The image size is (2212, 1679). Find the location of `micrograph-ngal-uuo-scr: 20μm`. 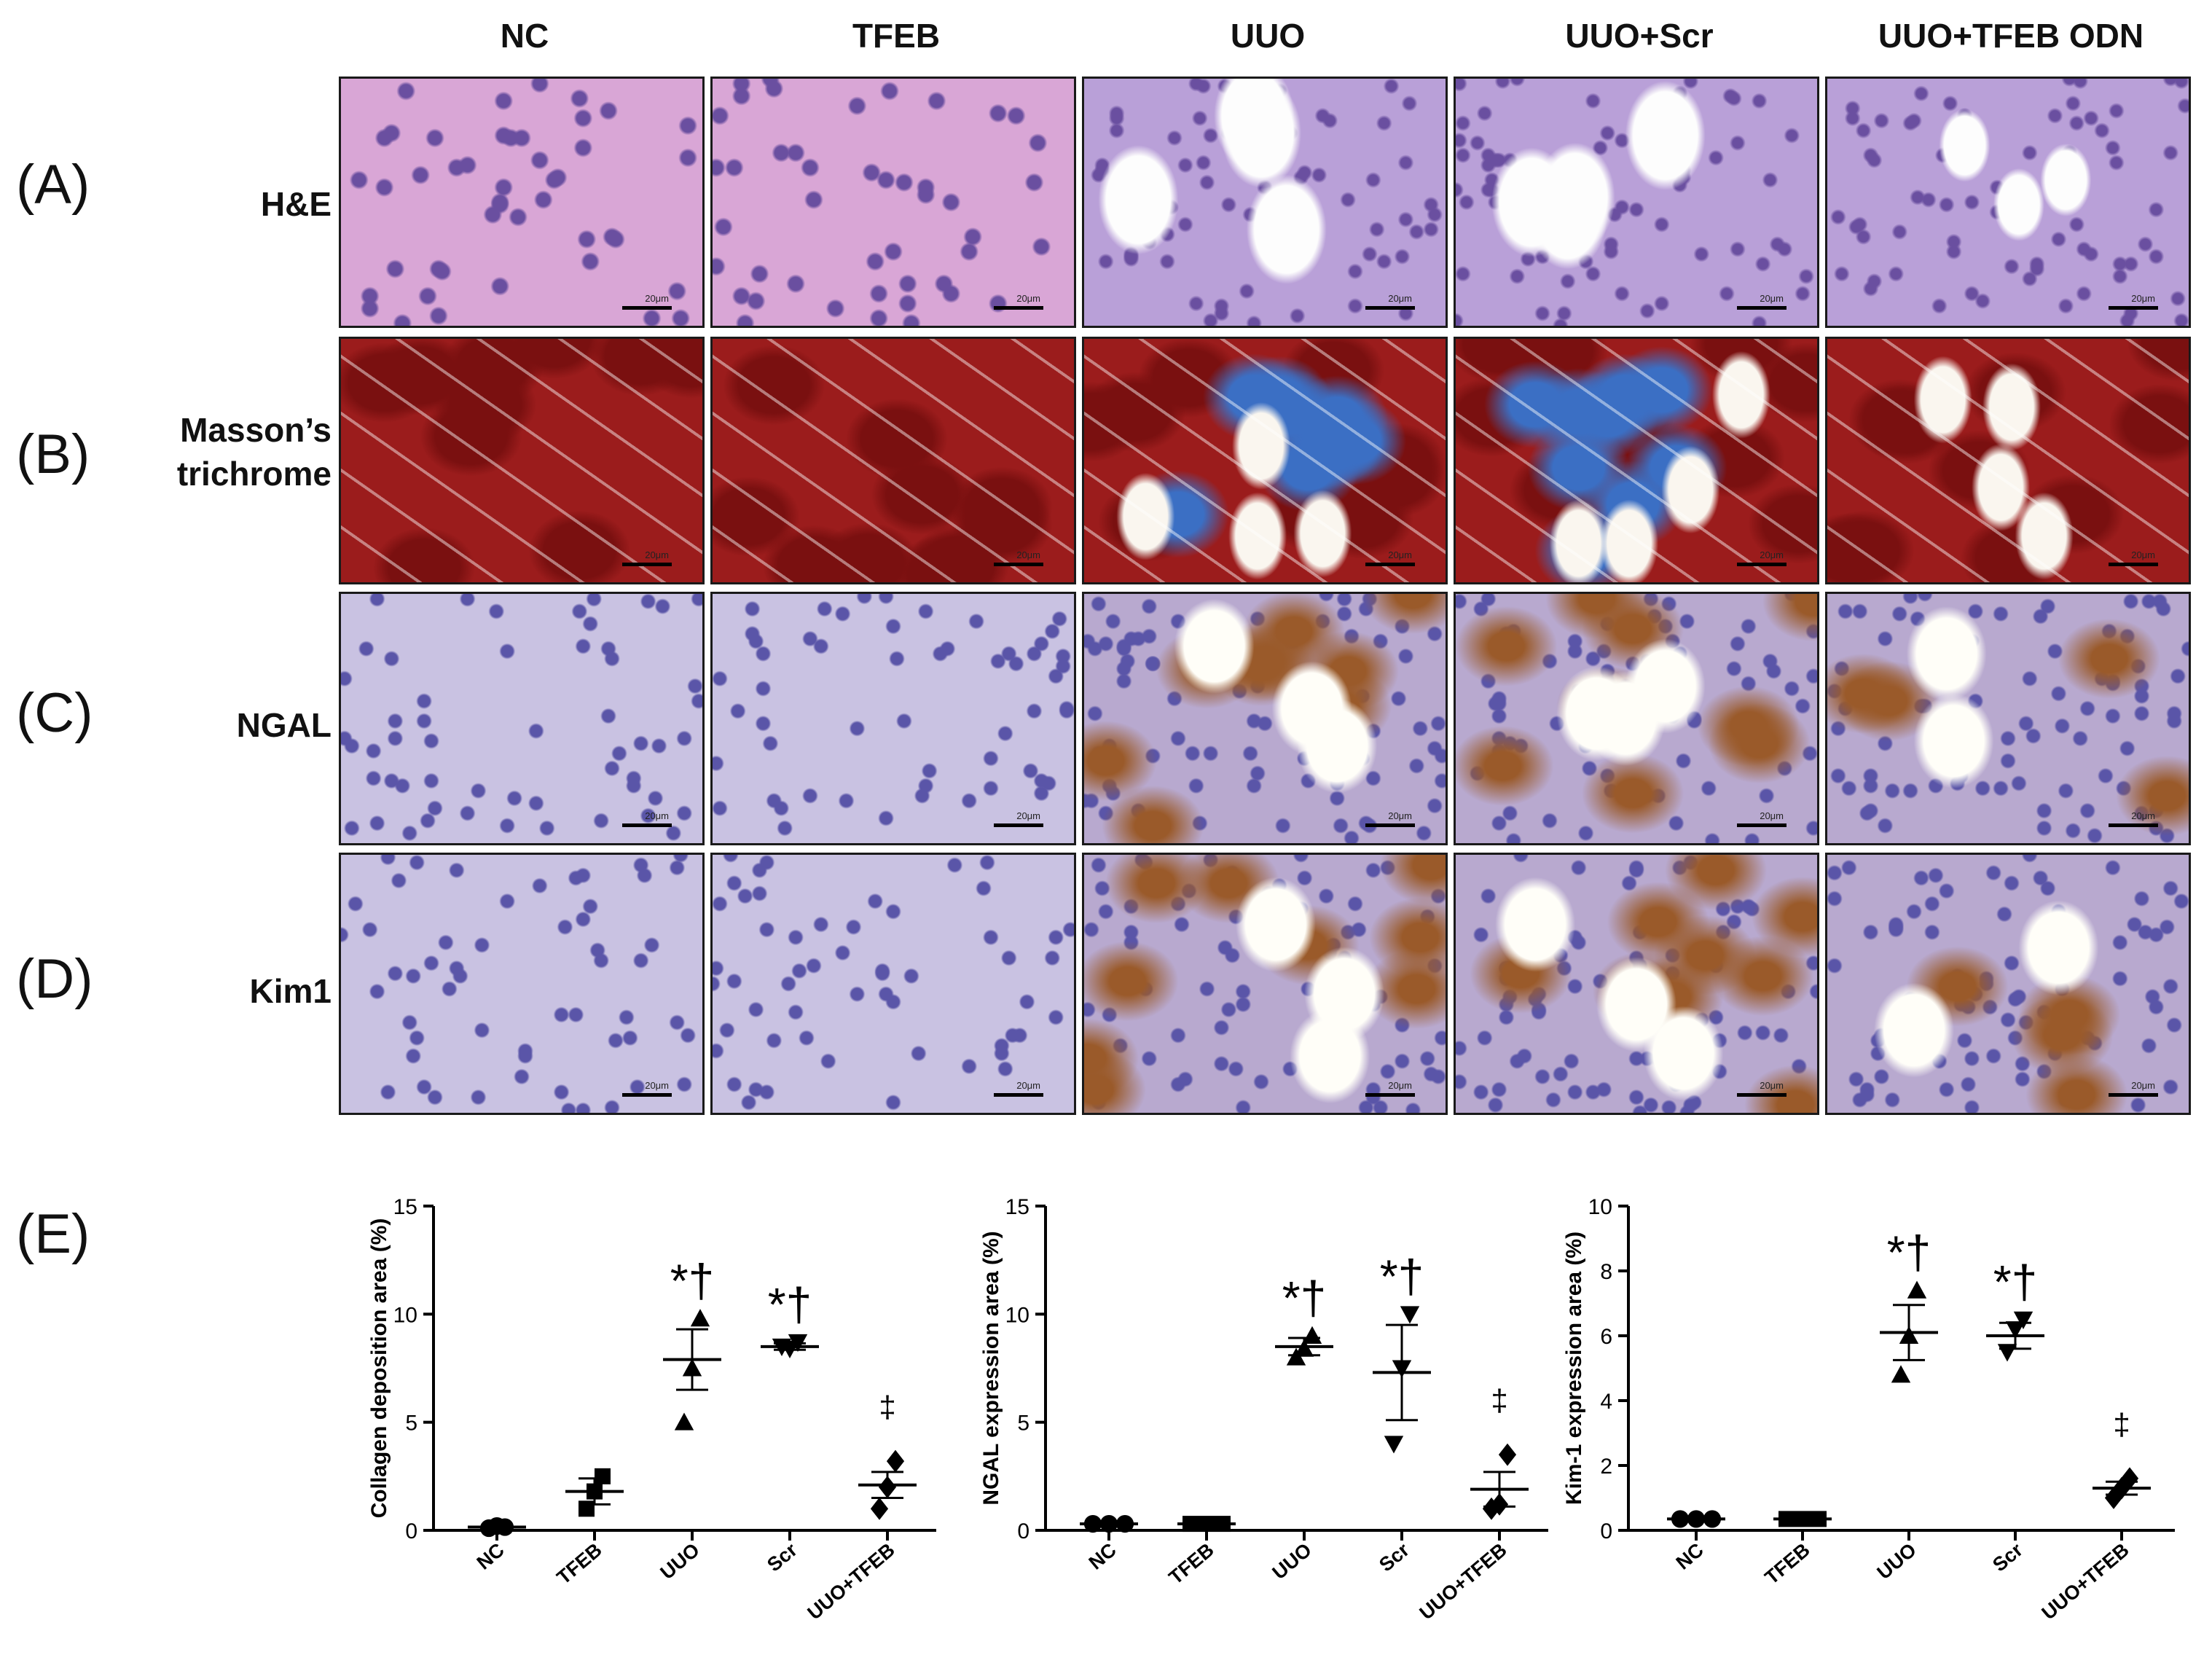

micrograph-ngal-uuo-scr: 20μm is located at coordinates (1637, 718).